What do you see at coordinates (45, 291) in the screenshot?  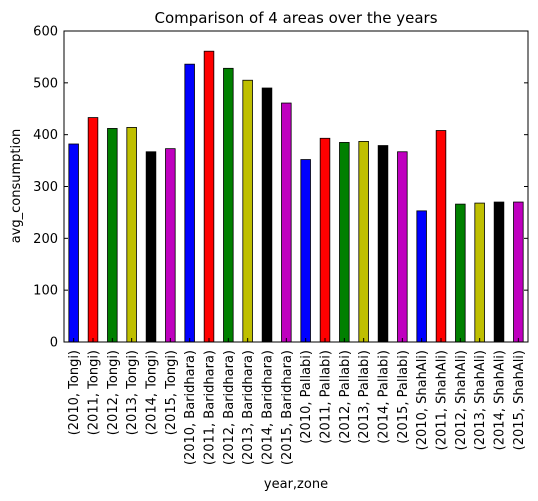 I see `y-tick-label: 100` at bounding box center [45, 291].